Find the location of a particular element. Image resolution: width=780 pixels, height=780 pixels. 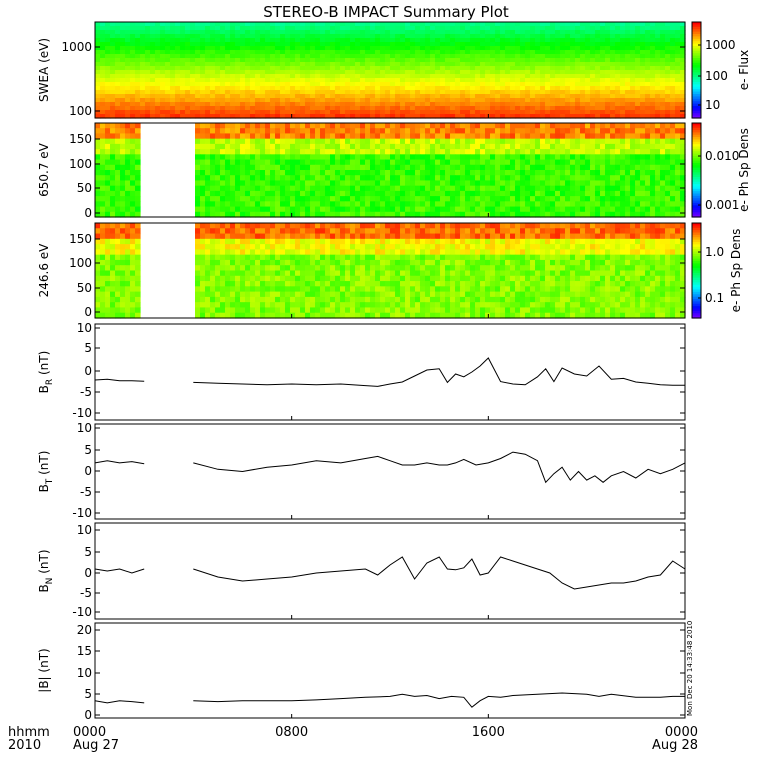

colorbar-tick-label: 10 is located at coordinates (712, 105).